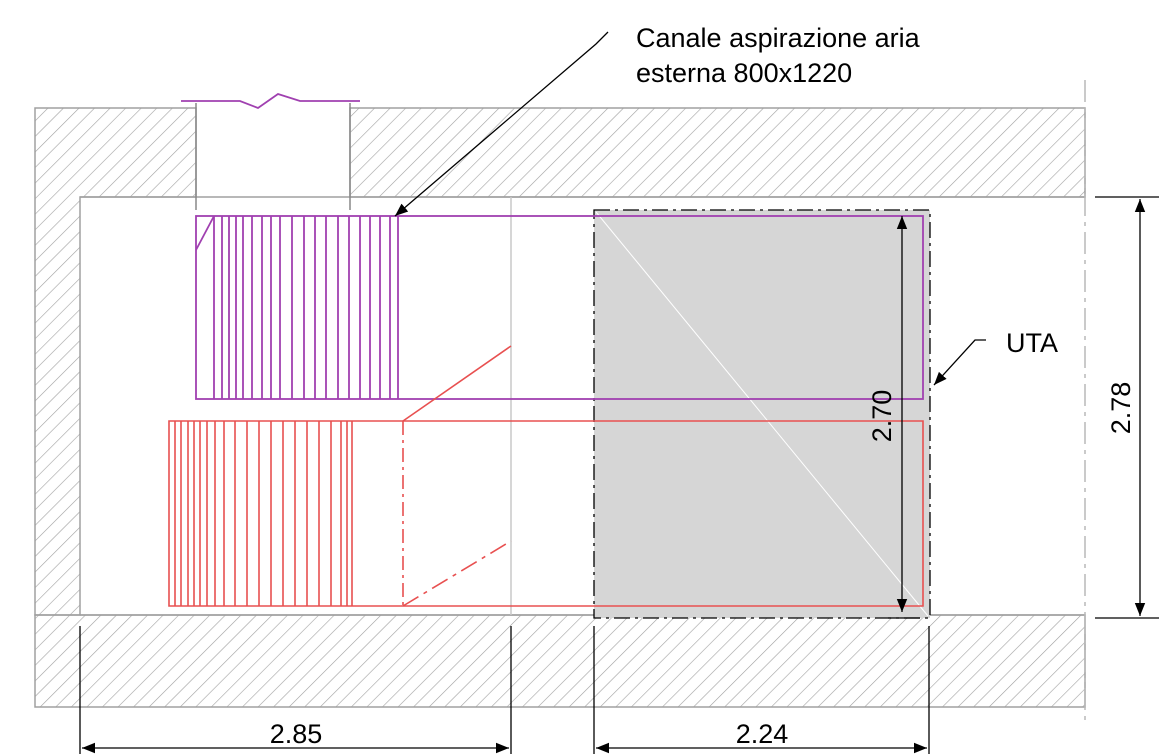 The height and width of the screenshot is (754, 1159). I want to click on bottom-right-dimension: 2.24, so click(762, 734).